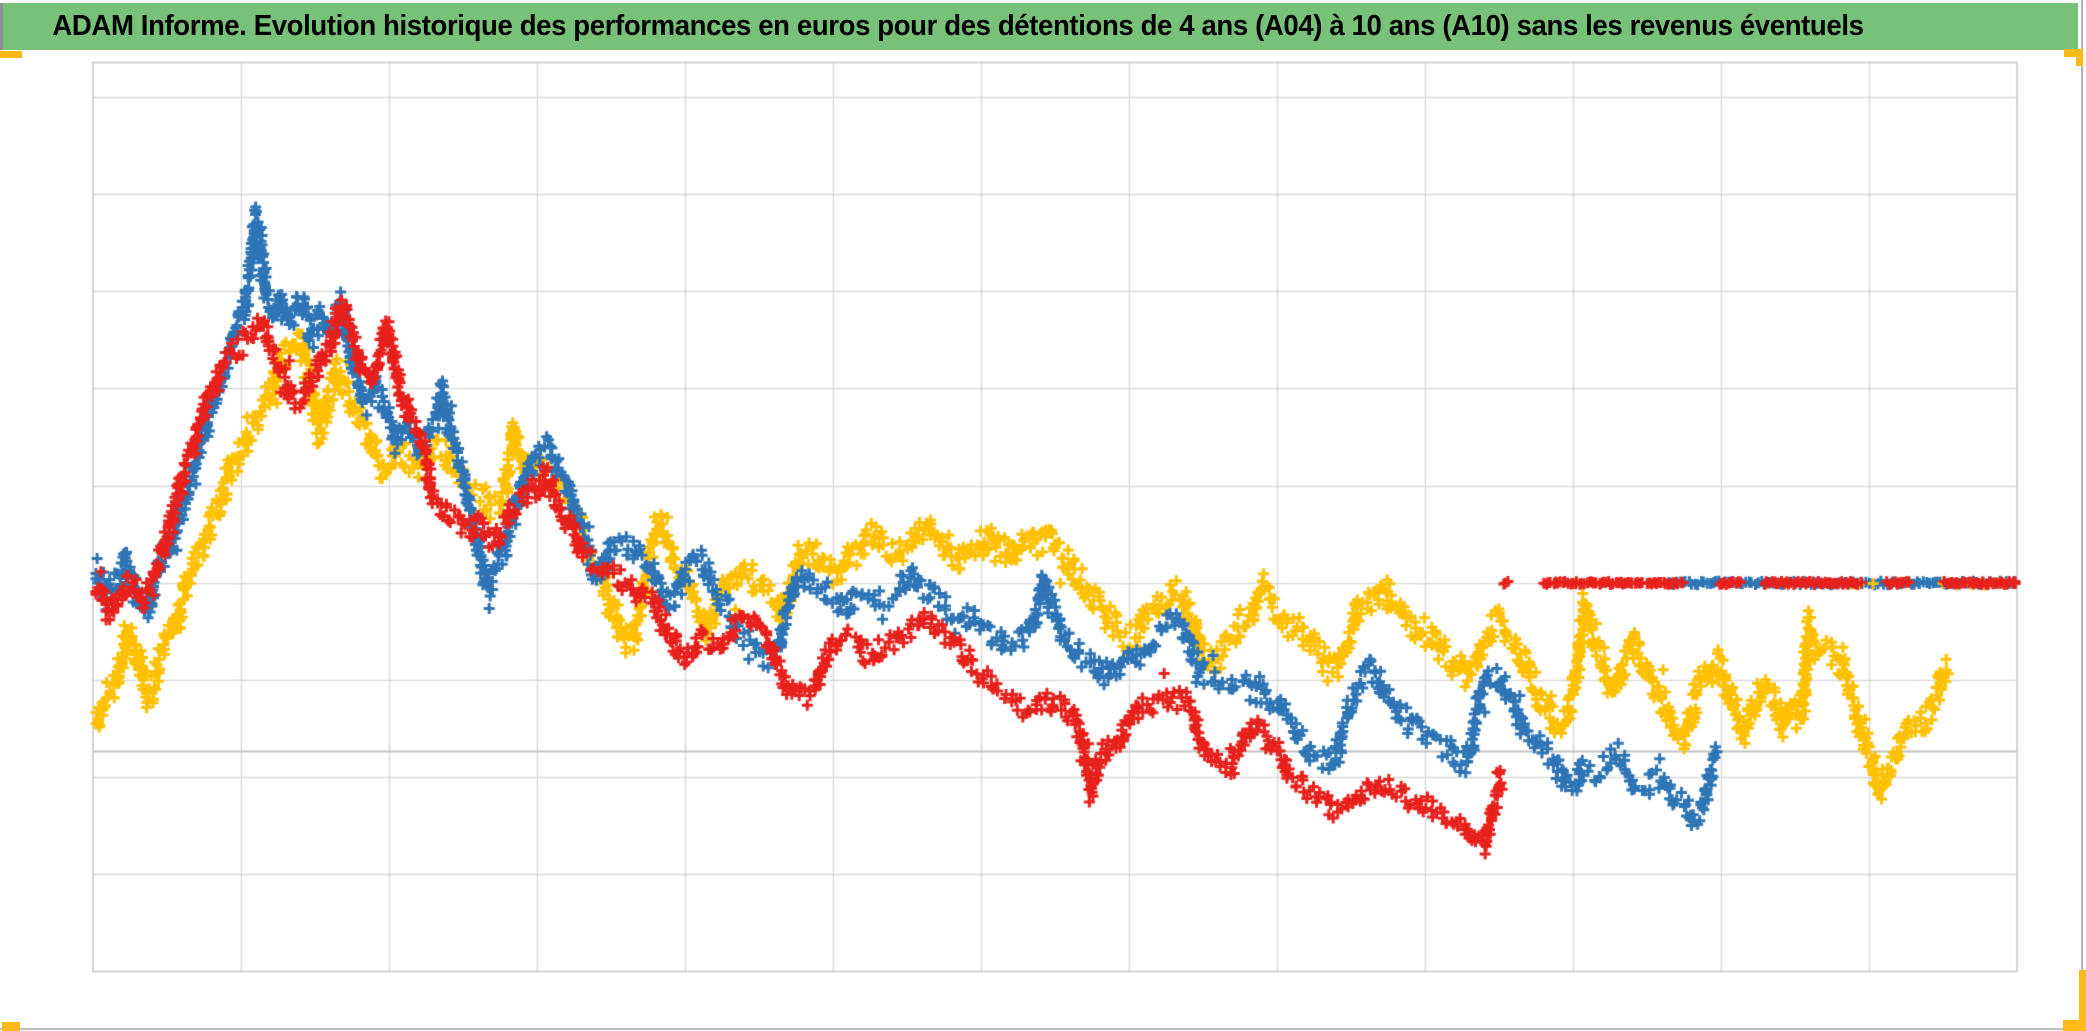 This screenshot has height=1031, width=2086. What do you see at coordinates (2074, 1025) in the screenshot?
I see `selection-corner-bottom-right` at bounding box center [2074, 1025].